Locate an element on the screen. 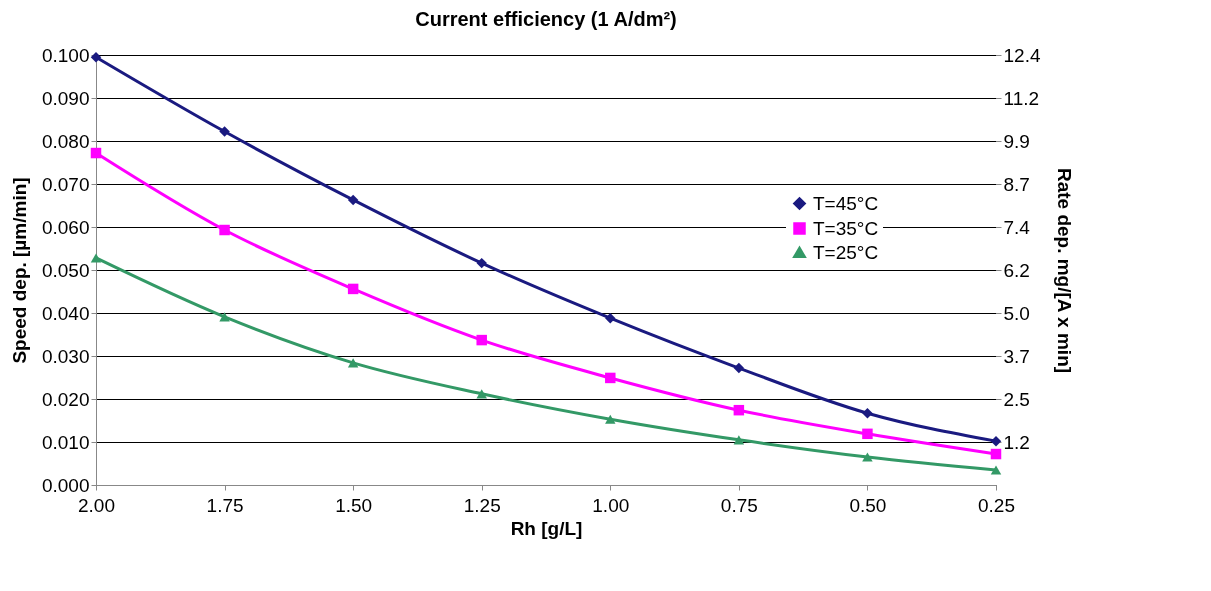 The height and width of the screenshot is (591, 1211). y-tick-label: 0.090 is located at coordinates (65, 98).